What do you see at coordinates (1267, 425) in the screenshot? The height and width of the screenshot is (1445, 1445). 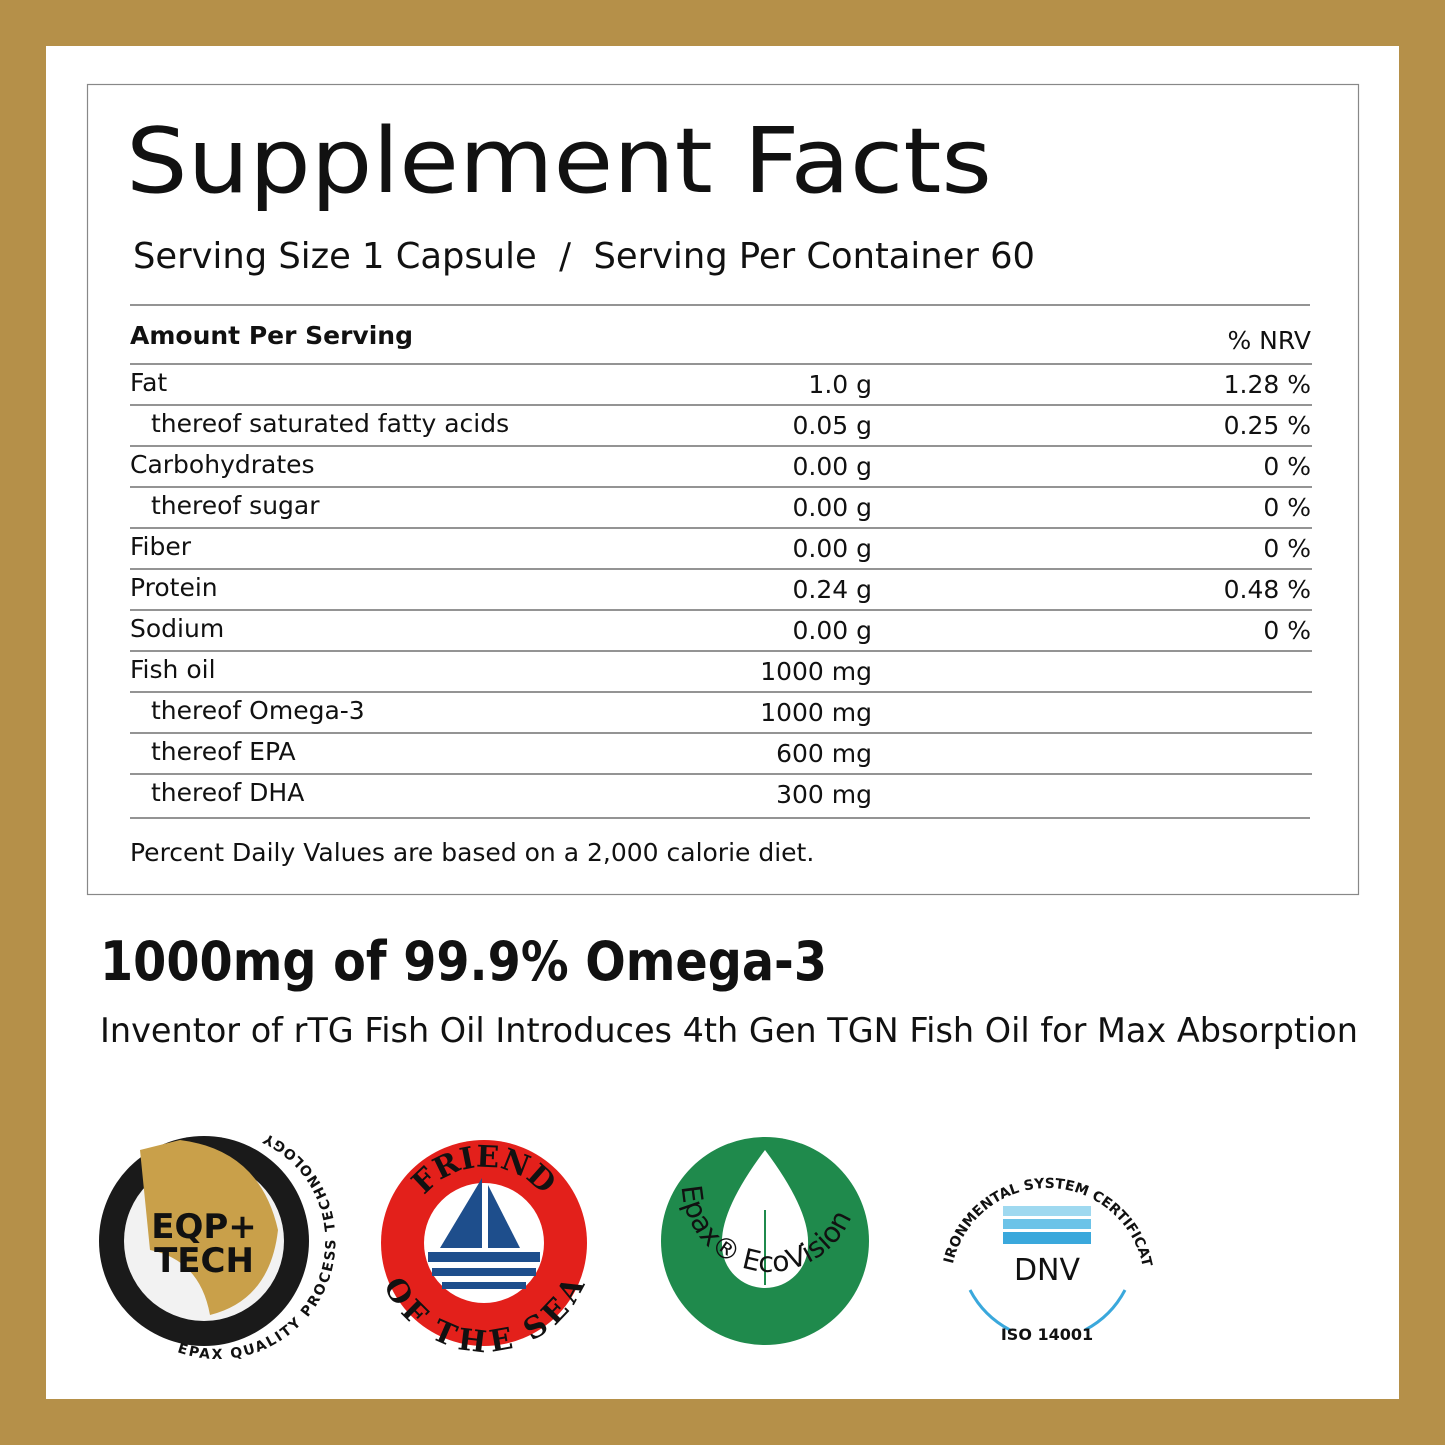 I see `nutrient-nrv: 0.25 %` at bounding box center [1267, 425].